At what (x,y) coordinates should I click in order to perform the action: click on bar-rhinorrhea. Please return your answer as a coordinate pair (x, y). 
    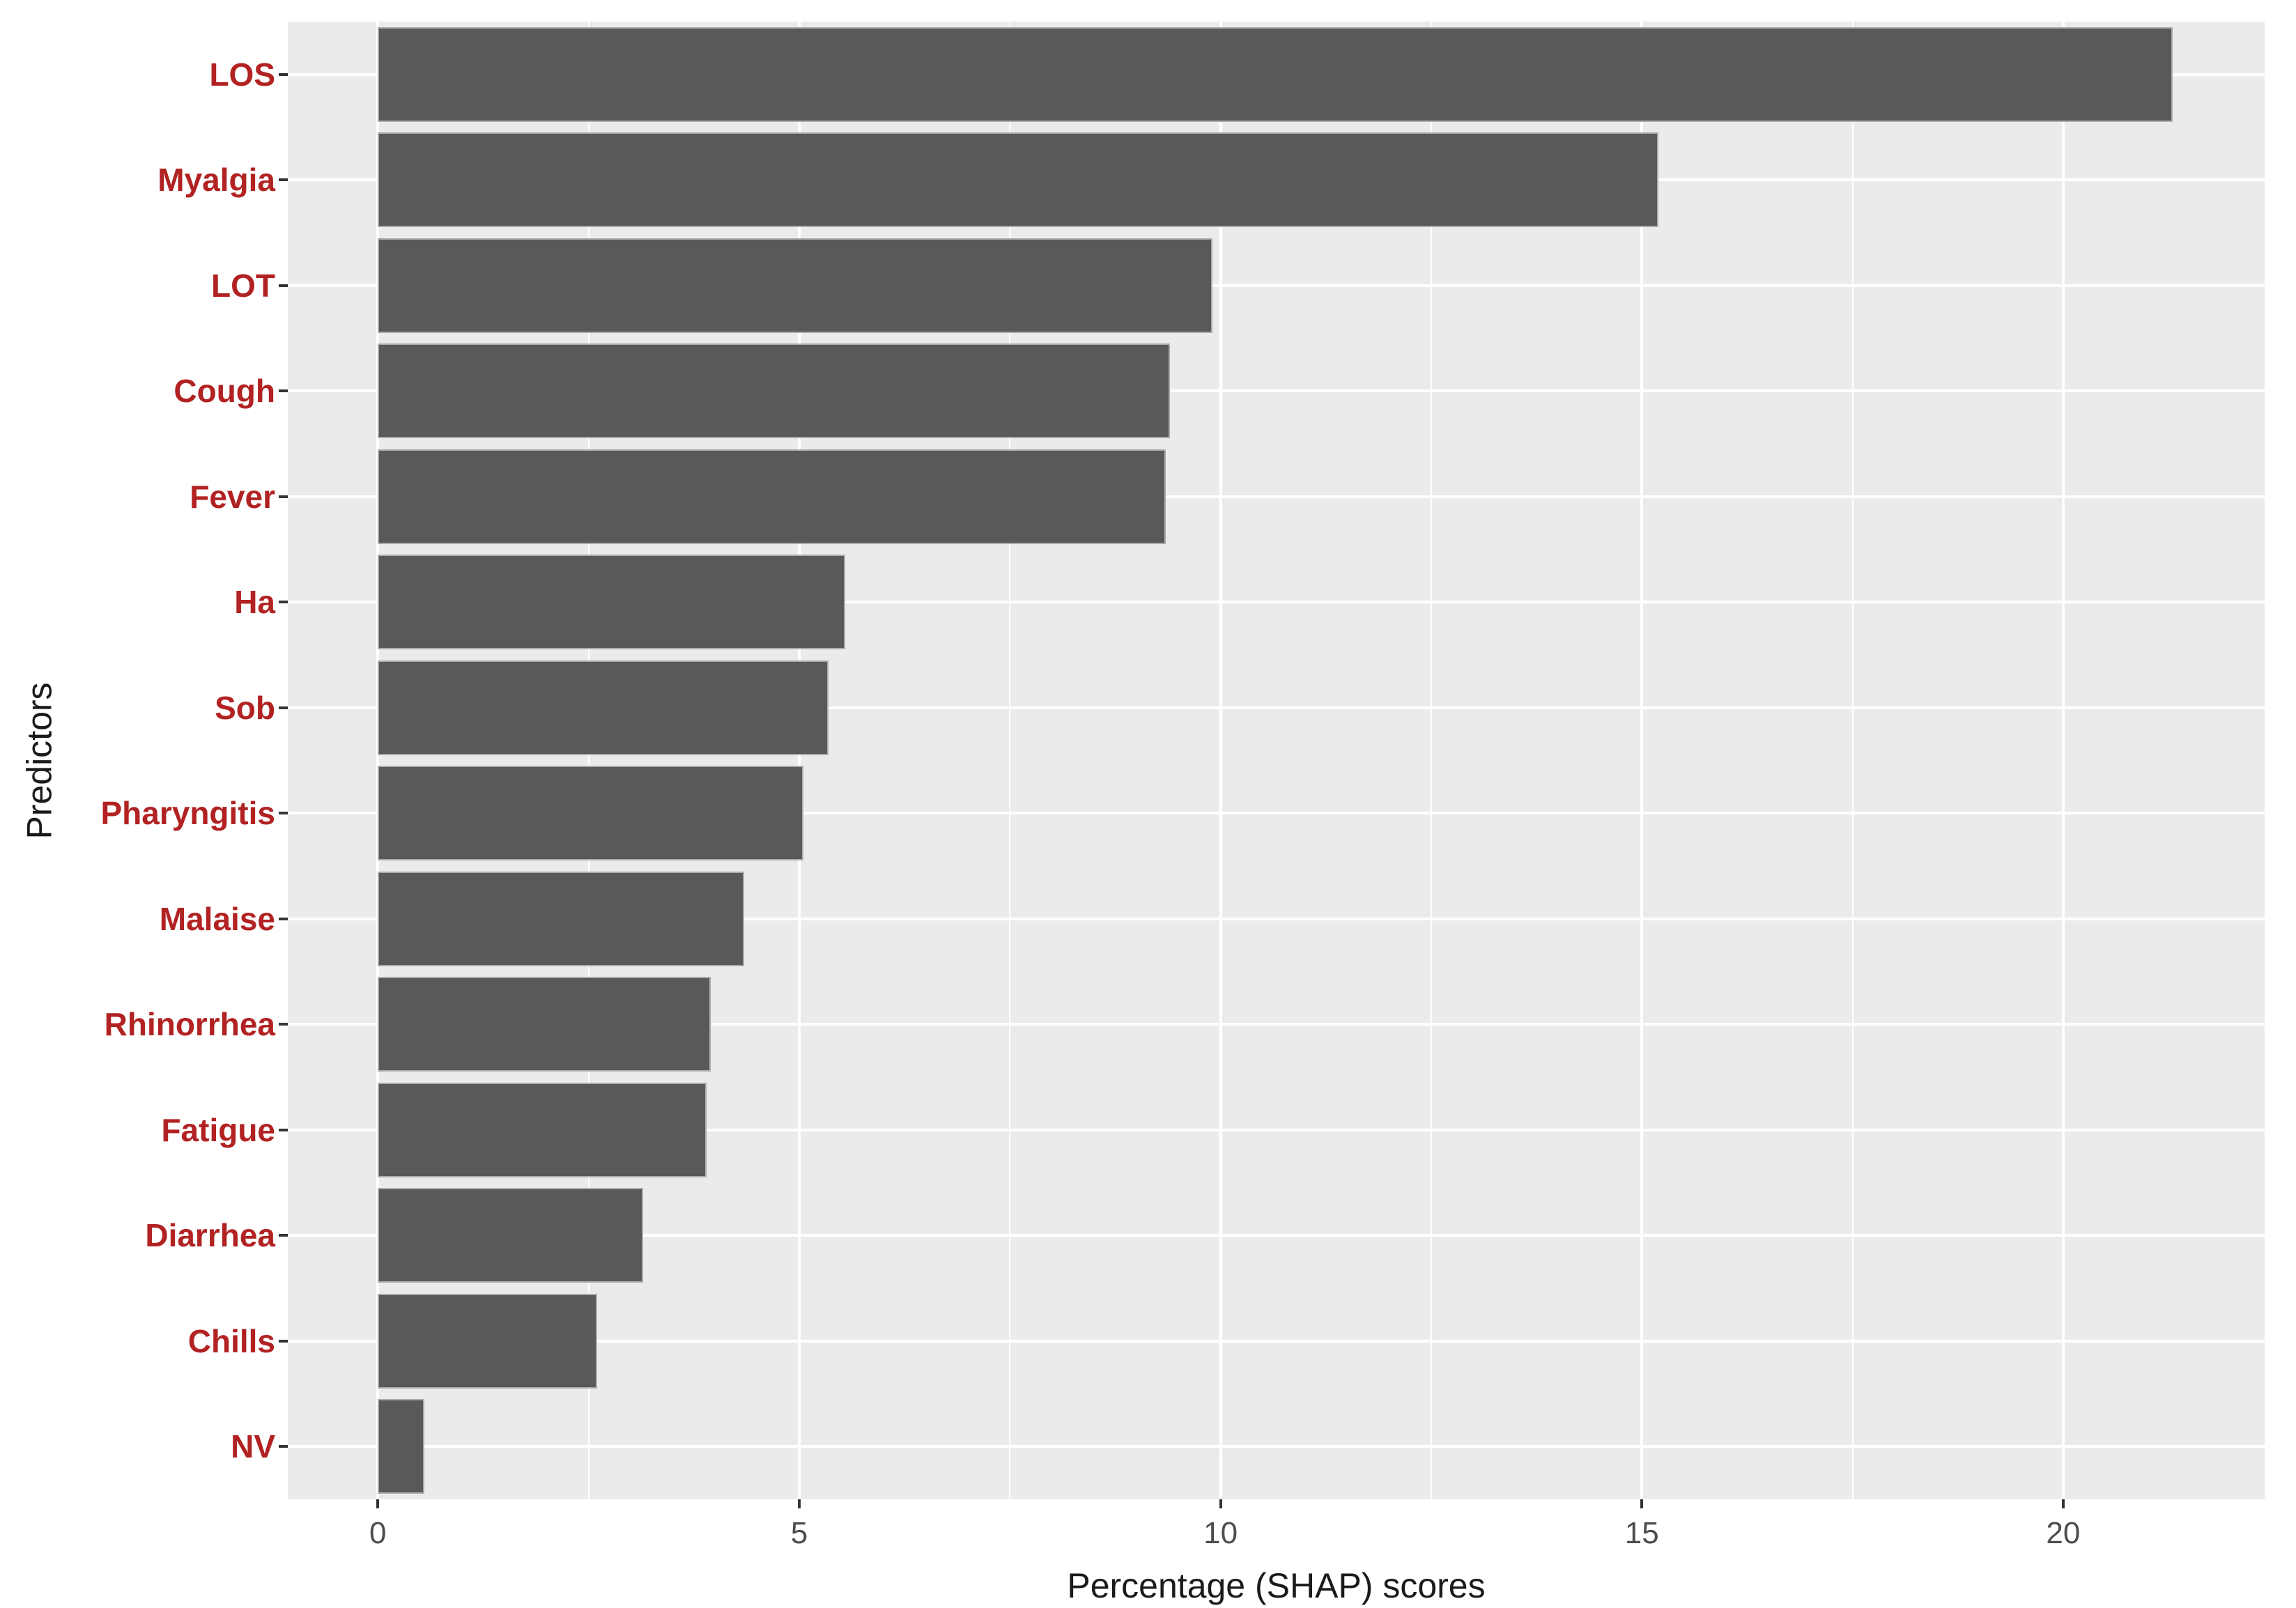
    Looking at the image, I should click on (544, 1024).